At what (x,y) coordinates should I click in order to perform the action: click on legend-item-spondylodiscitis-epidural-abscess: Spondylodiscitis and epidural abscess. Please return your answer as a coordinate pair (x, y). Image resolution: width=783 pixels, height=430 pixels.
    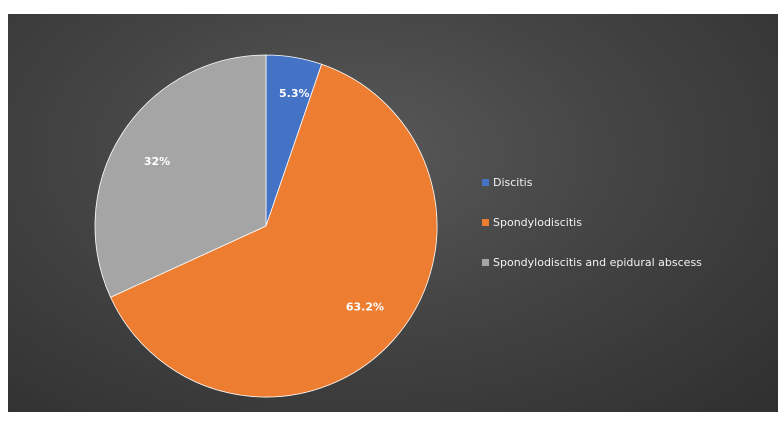
    Looking at the image, I should click on (632, 262).